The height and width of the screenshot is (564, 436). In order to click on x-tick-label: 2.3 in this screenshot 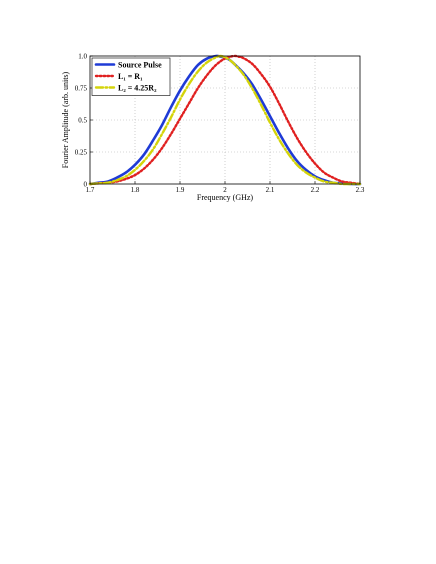, I will do `click(360, 190)`.